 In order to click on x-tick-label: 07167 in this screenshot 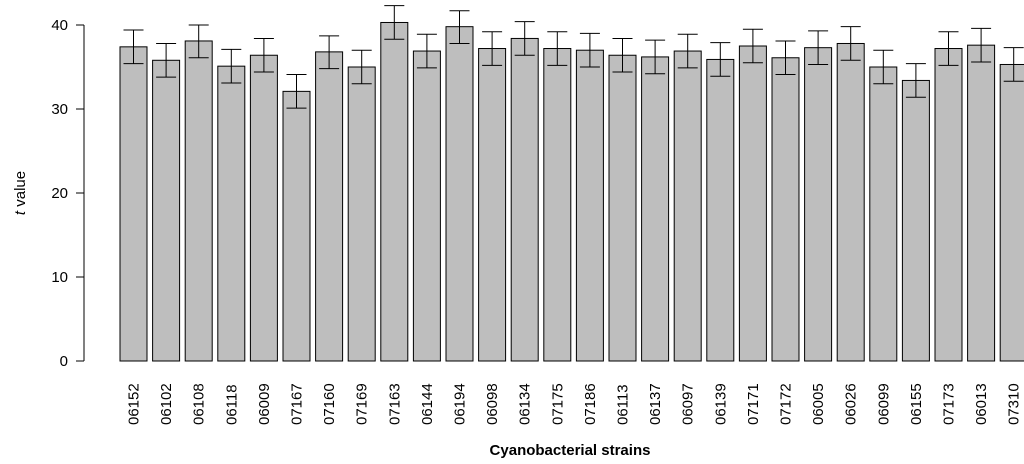, I will do `click(297, 404)`.